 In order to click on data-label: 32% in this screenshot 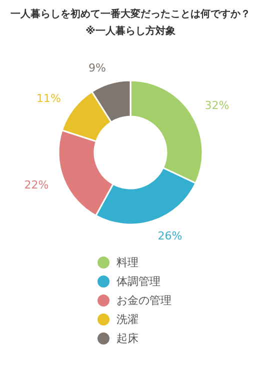, I will do `click(217, 105)`.